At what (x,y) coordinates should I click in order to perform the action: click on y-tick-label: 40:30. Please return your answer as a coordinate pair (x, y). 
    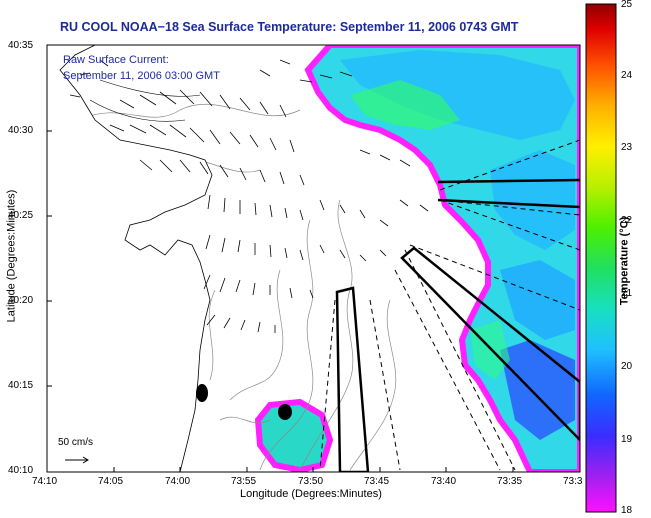
    Looking at the image, I should click on (21, 130).